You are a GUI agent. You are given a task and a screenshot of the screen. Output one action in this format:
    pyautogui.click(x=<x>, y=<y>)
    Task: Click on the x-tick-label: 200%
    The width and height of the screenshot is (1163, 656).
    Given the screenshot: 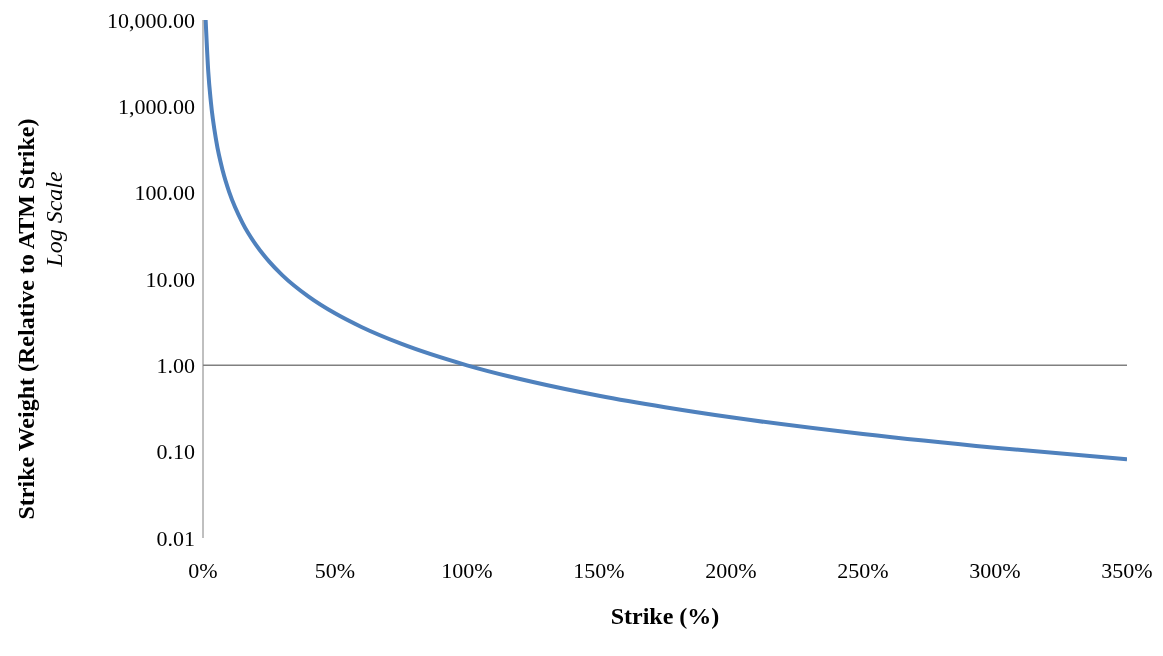 What is the action you would take?
    pyautogui.click(x=731, y=570)
    